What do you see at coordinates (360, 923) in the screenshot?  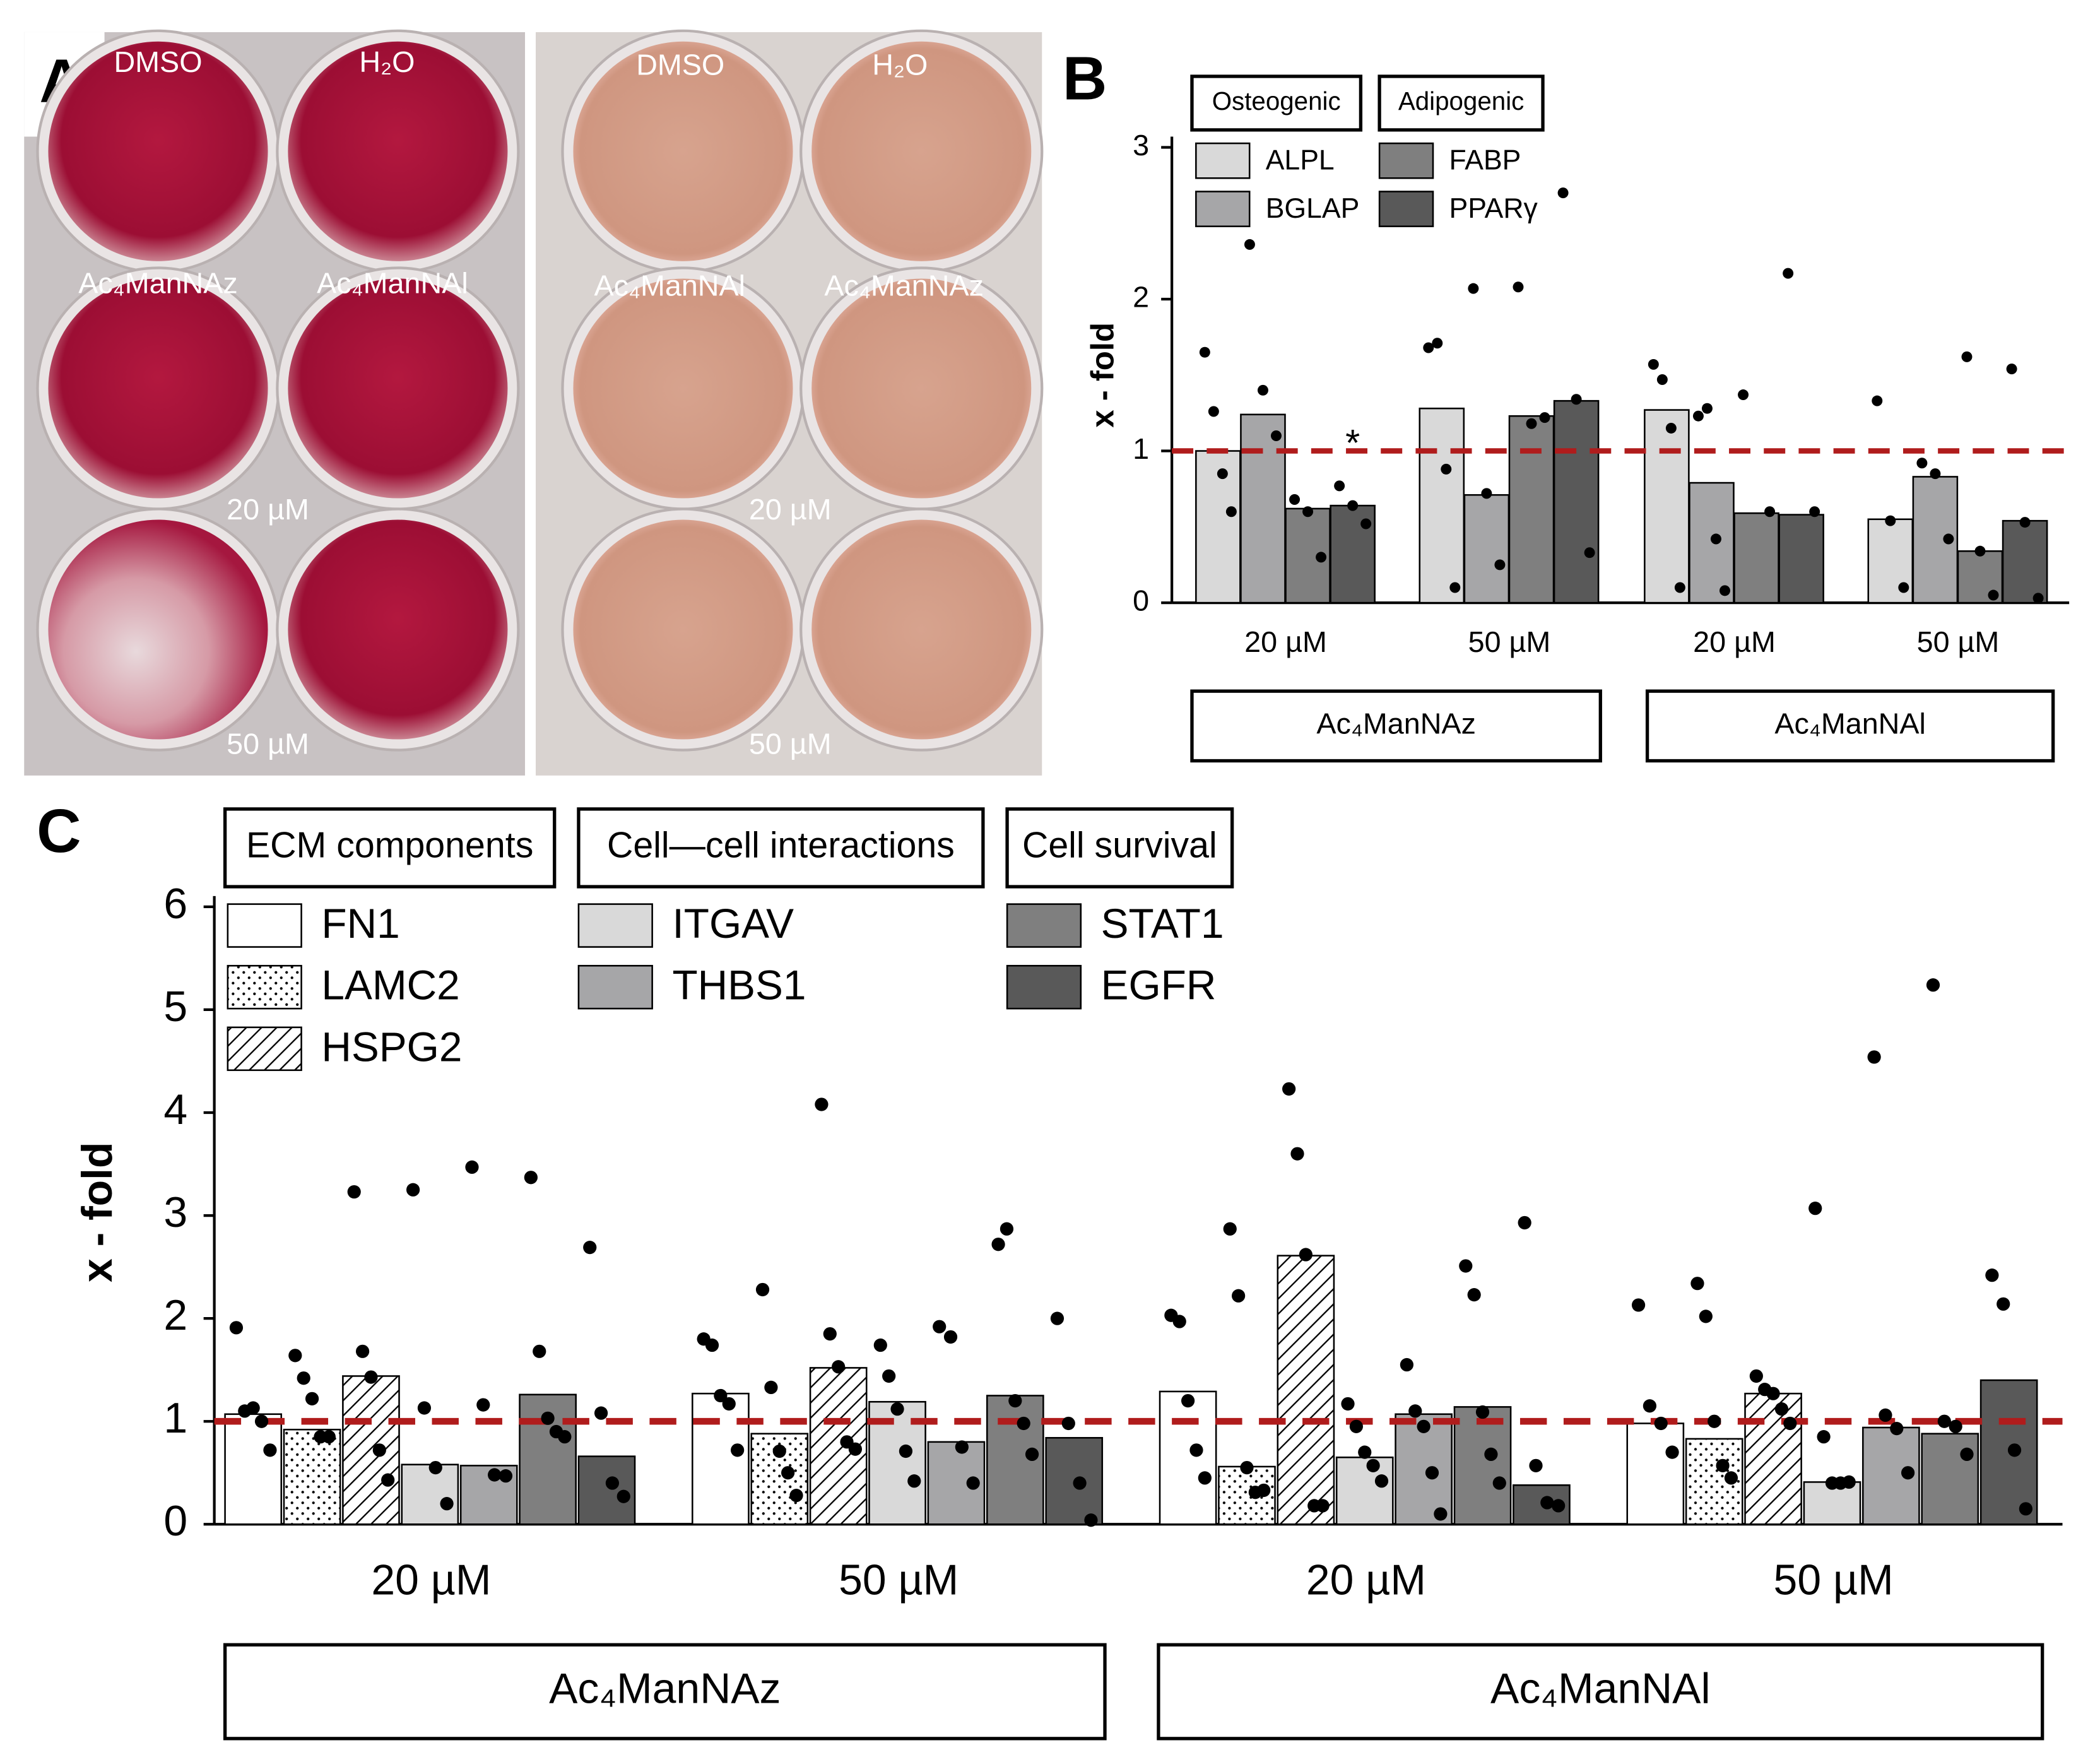 I see `legend-label: FN1` at bounding box center [360, 923].